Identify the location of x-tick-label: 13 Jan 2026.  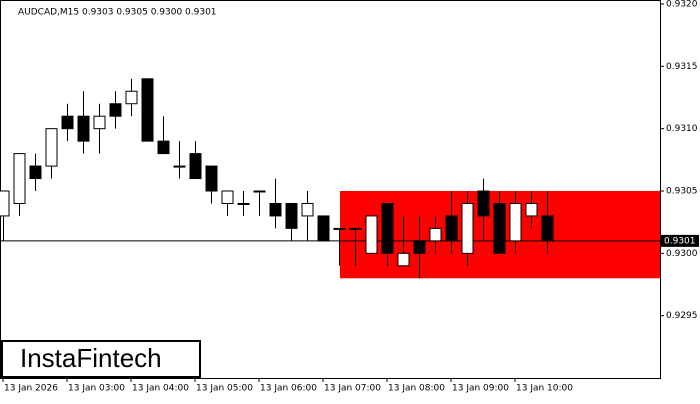
(31, 389).